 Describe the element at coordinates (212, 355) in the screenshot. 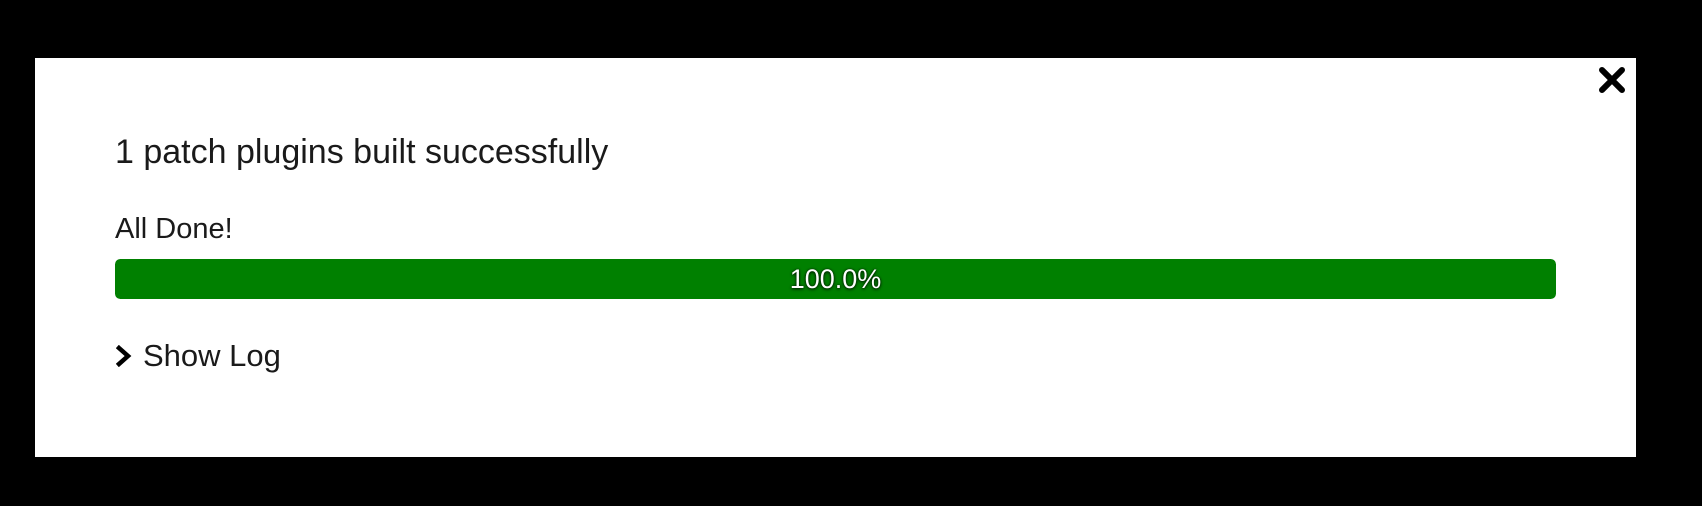

I see `show-log-label: Show Log` at that location.